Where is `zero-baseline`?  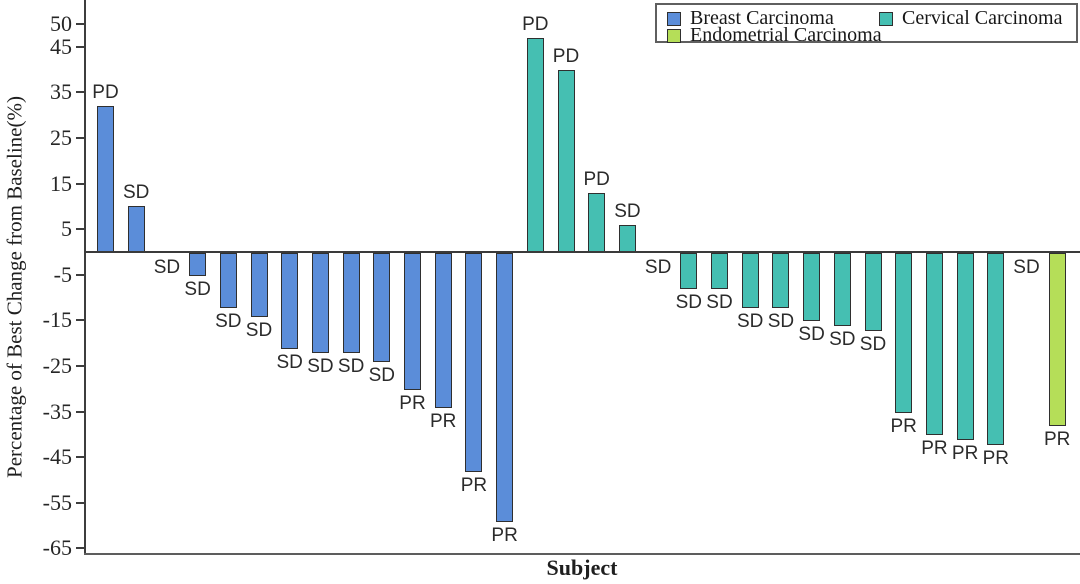 zero-baseline is located at coordinates (582, 252).